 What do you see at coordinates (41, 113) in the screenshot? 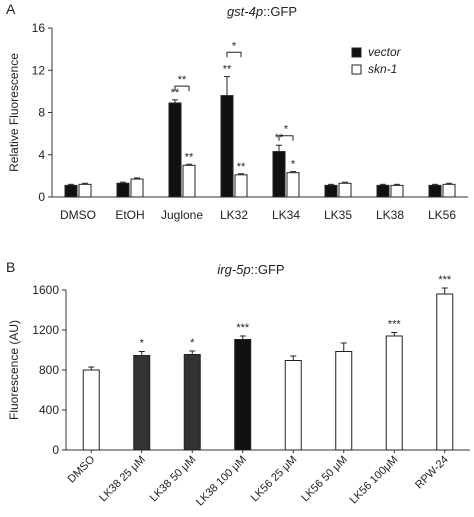
I see `y-tick-label: 8` at bounding box center [41, 113].